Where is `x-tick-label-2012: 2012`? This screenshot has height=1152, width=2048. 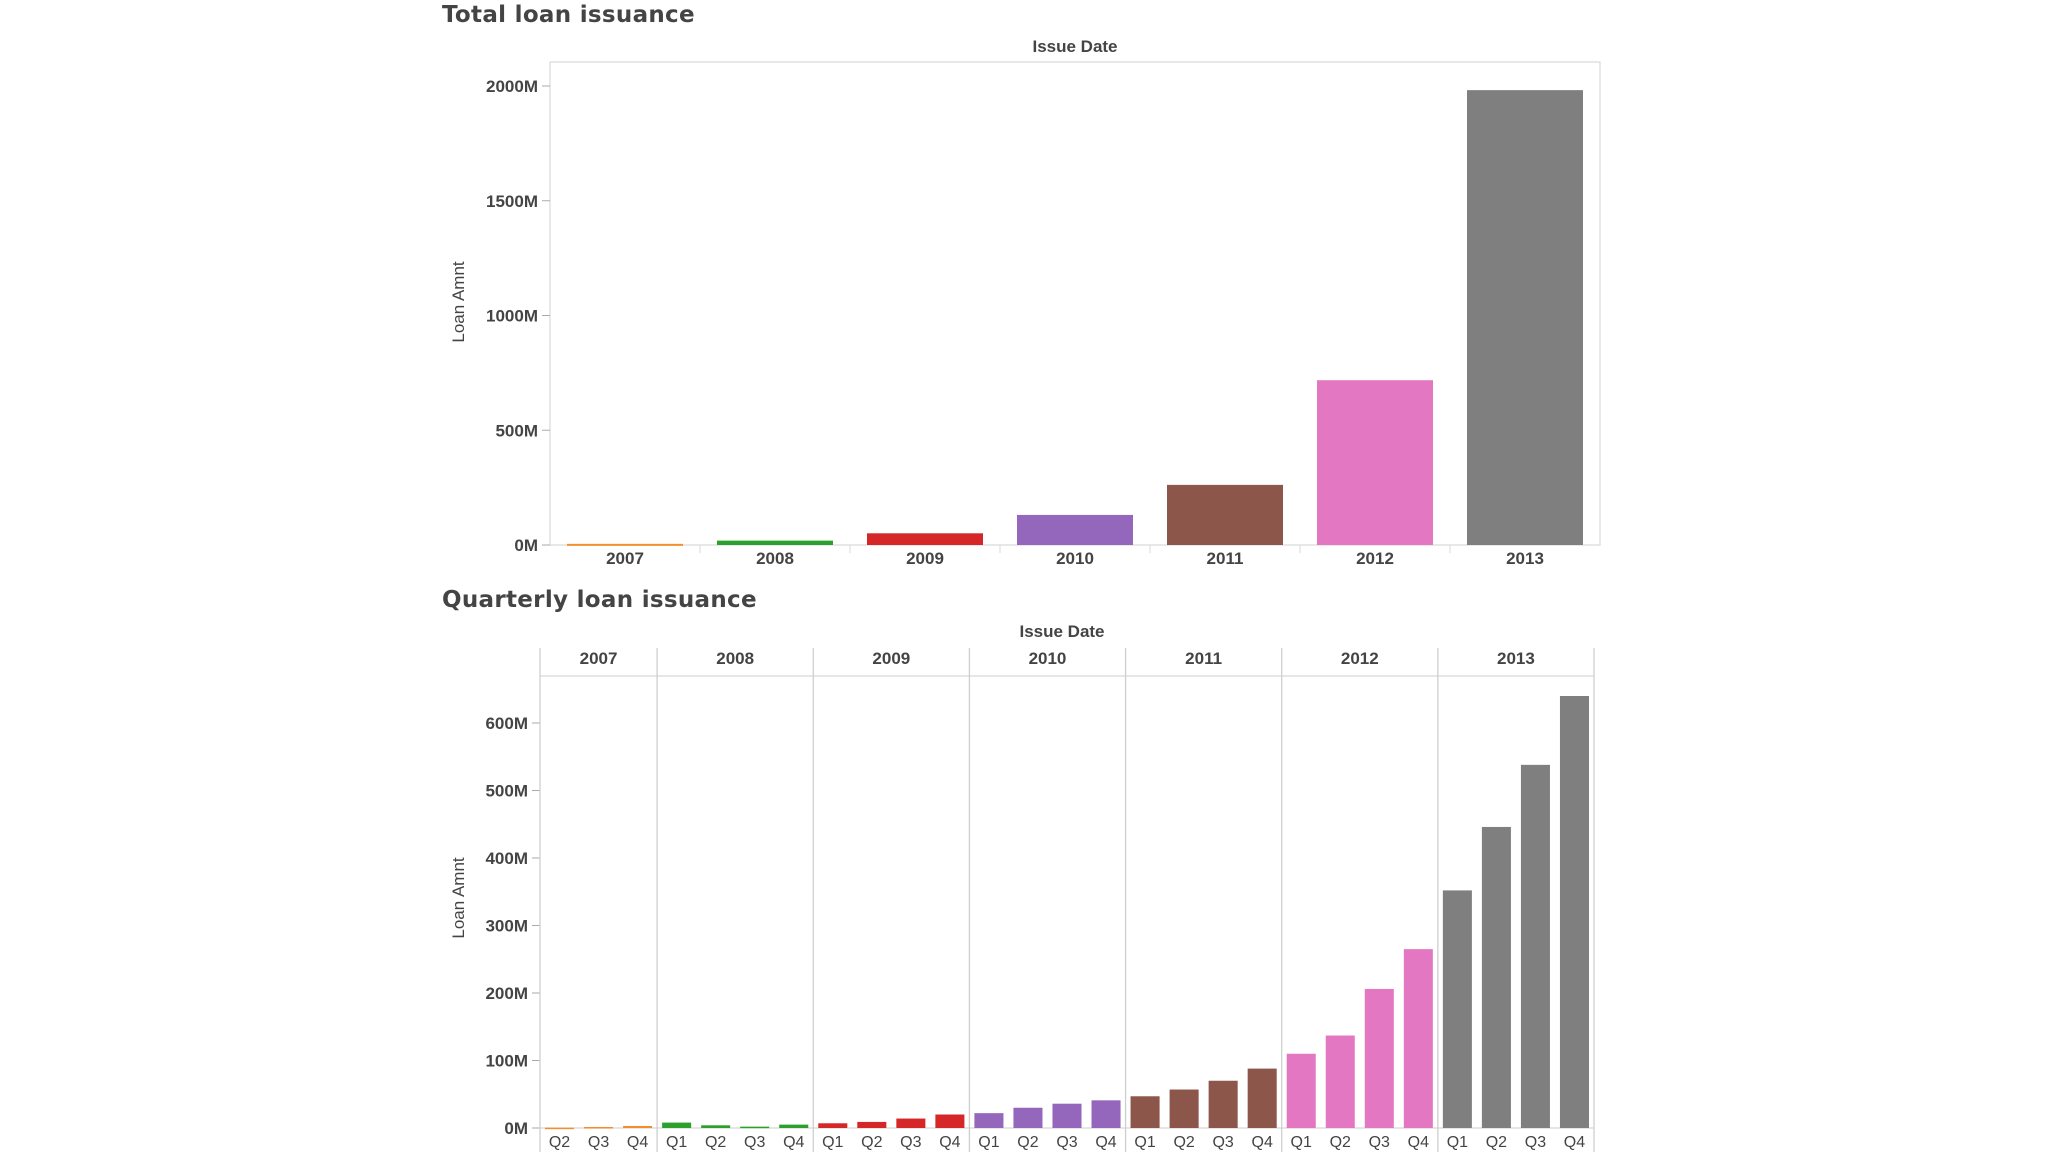
x-tick-label-2012: 2012 is located at coordinates (1375, 558).